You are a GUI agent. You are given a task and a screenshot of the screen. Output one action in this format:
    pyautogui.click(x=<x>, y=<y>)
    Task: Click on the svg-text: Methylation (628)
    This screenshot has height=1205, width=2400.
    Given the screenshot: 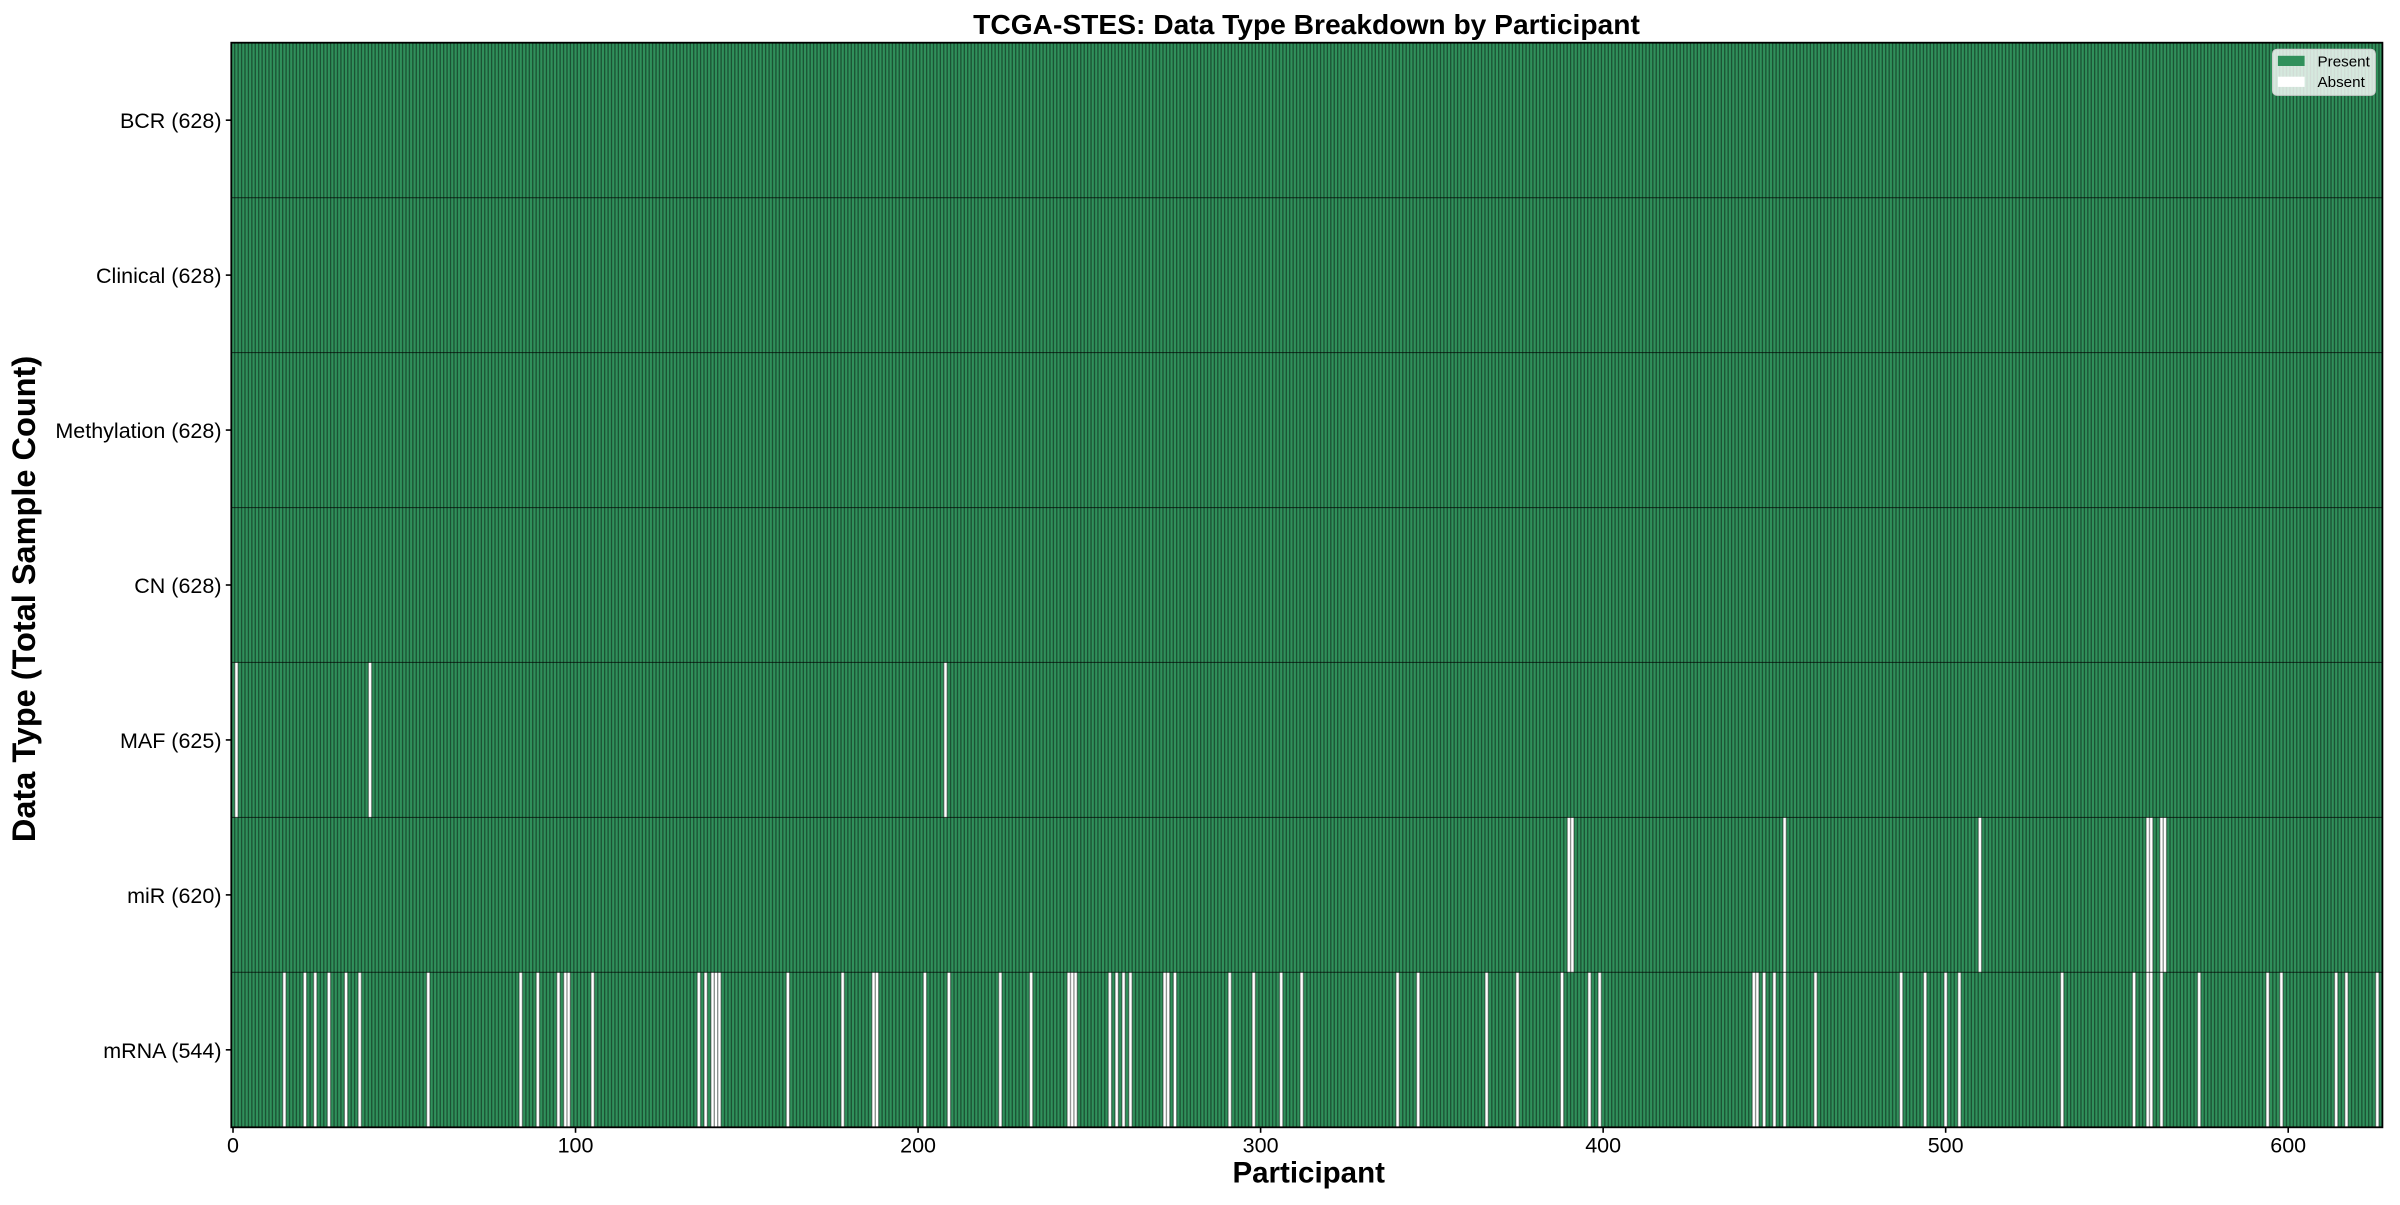 What is the action you would take?
    pyautogui.click(x=138, y=431)
    